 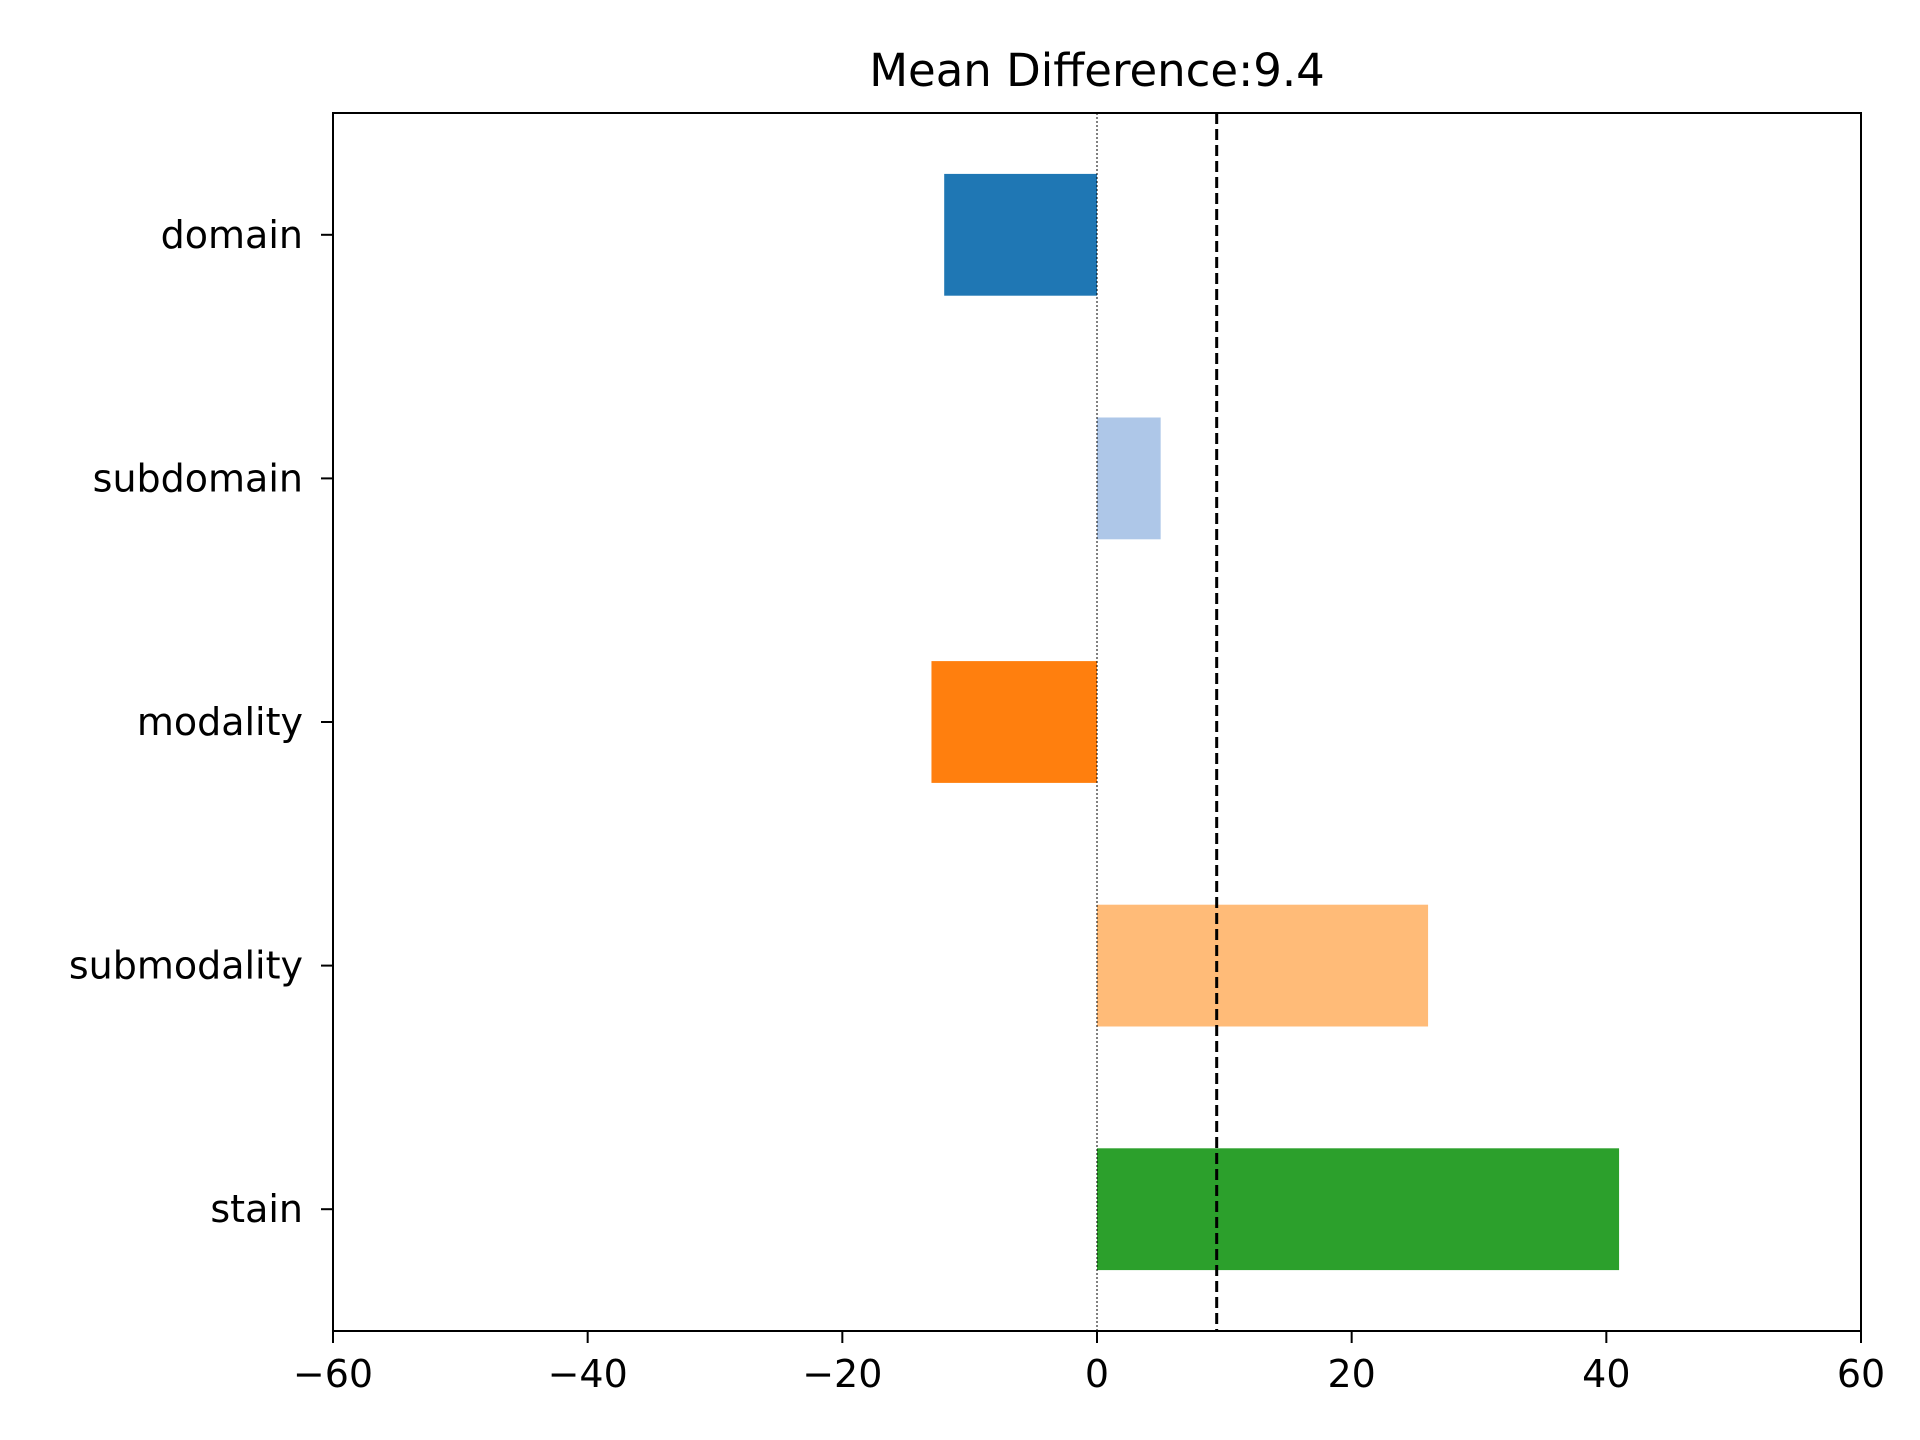 What do you see at coordinates (842, 1374) in the screenshot?
I see `x-tick-label: −20` at bounding box center [842, 1374].